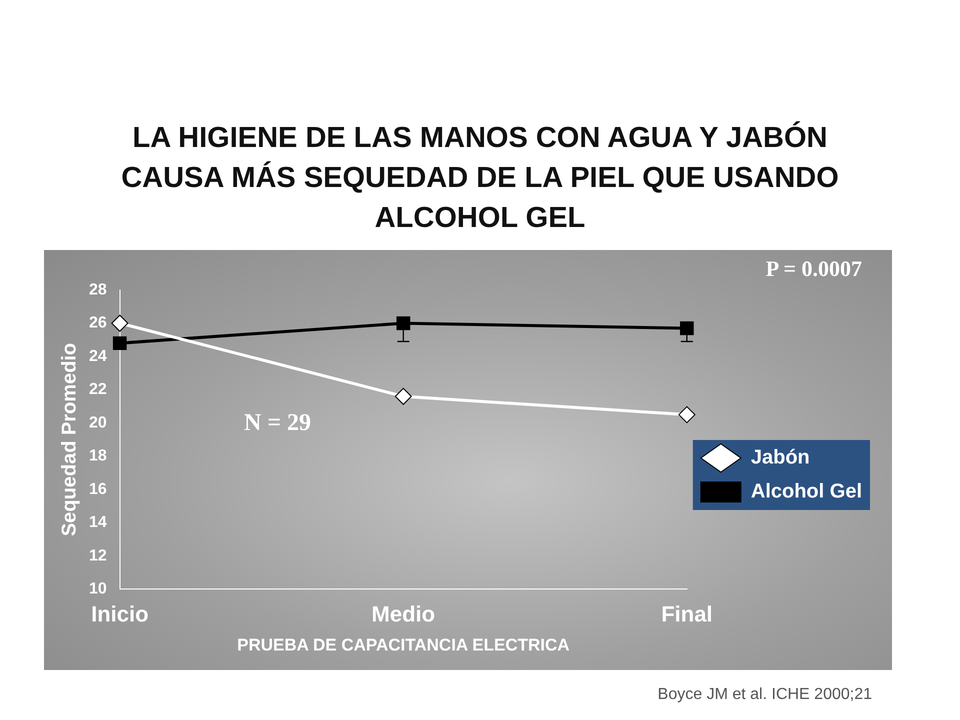 The image size is (960, 720). Describe the element at coordinates (98, 589) in the screenshot. I see `y-tick-label: 10` at that location.